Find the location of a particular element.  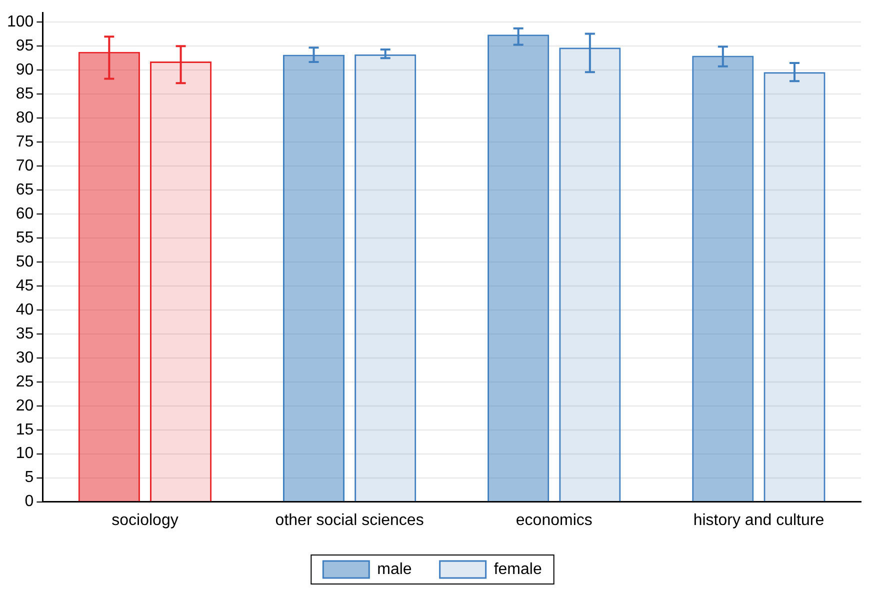

x-tick-label: economics is located at coordinates (554, 520).